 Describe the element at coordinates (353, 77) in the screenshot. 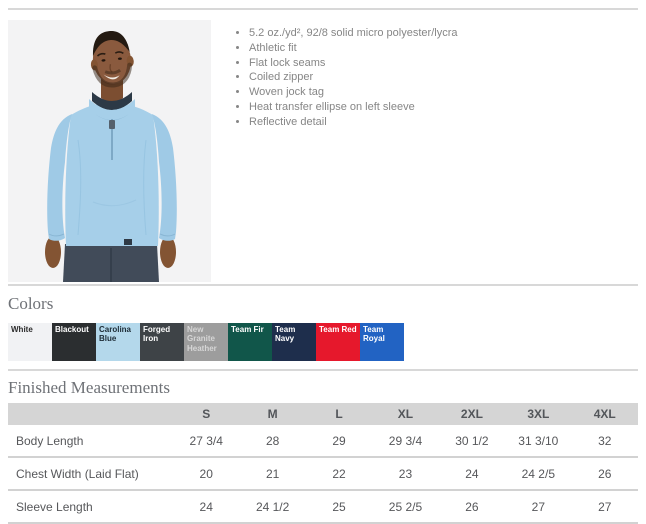

I see `feature-item: Coiled zipper` at that location.